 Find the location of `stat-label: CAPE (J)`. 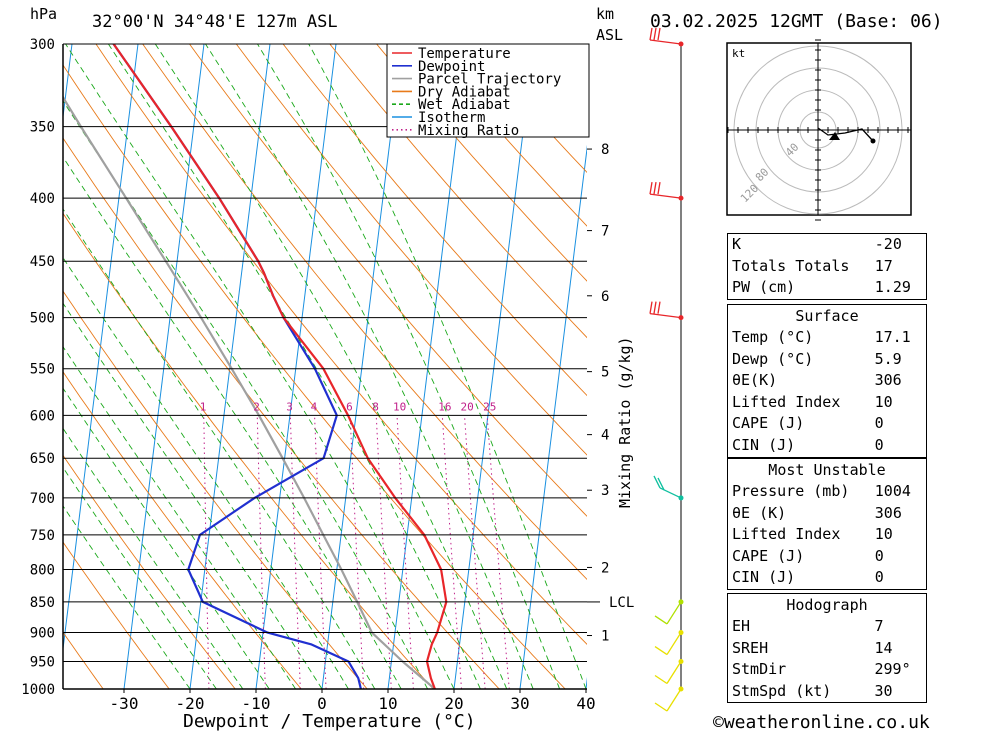

stat-label: CAPE (J) is located at coordinates (768, 423).